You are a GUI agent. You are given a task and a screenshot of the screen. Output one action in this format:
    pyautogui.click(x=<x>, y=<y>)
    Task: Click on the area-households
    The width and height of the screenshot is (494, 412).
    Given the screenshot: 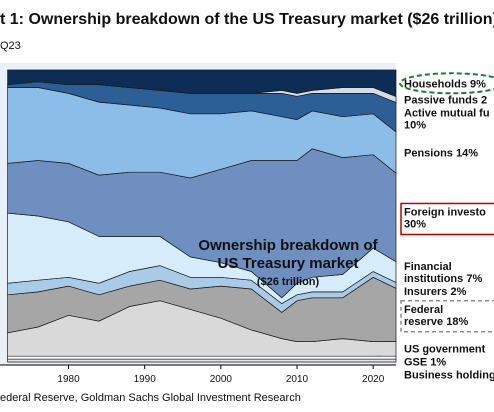 What is the action you would take?
    pyautogui.click(x=202, y=83)
    